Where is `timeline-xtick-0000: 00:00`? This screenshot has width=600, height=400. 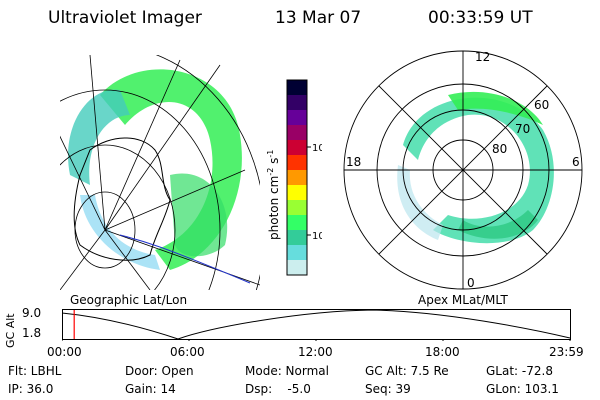 timeline-xtick-0000: 00:00 is located at coordinates (64, 352).